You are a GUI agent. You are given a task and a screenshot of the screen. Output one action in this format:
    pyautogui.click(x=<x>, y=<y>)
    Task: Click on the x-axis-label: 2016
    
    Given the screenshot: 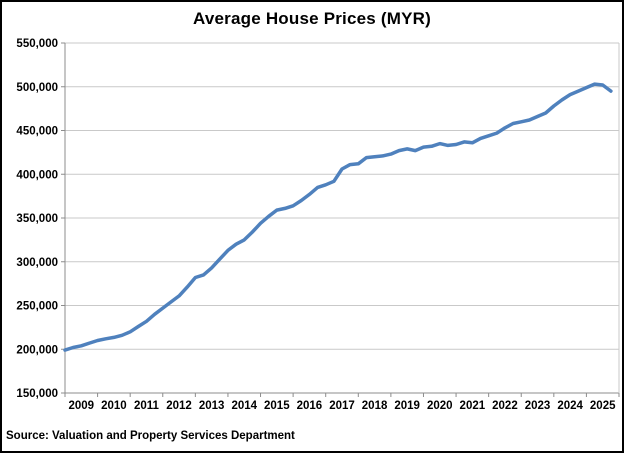 What is the action you would take?
    pyautogui.click(x=310, y=406)
    